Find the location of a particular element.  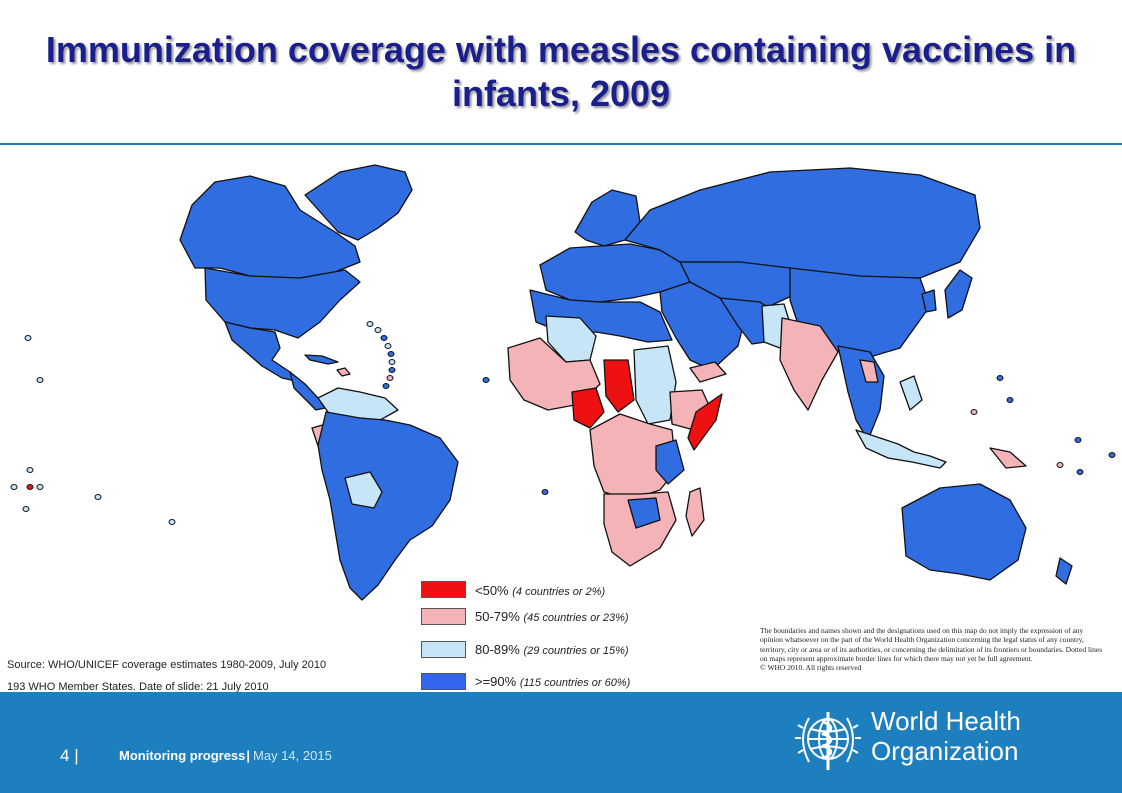

region-east-africa is located at coordinates (670, 462).